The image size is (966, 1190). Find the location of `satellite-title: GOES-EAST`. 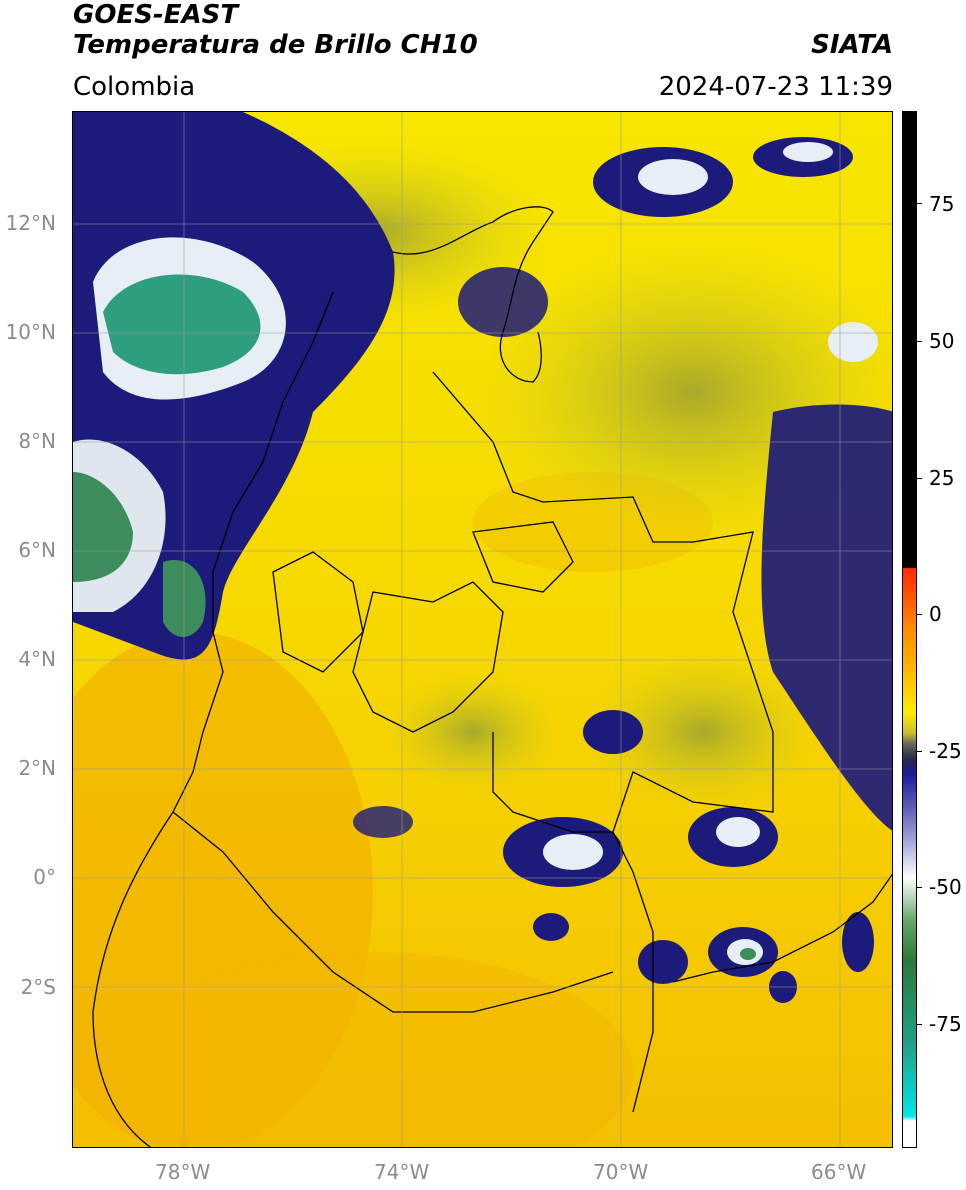

satellite-title: GOES-EAST is located at coordinates (156, 15).